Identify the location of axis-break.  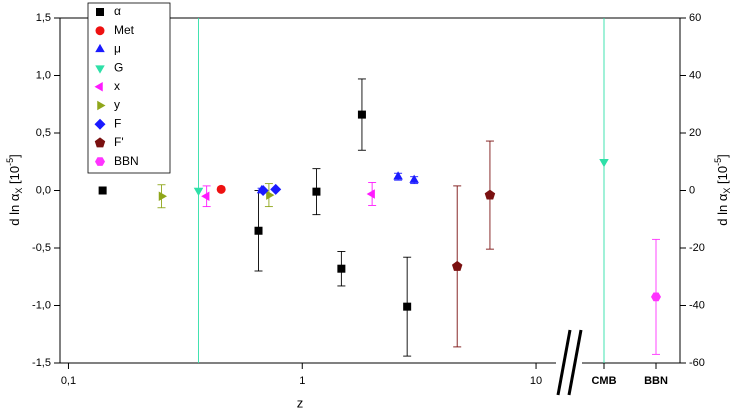
(569, 362).